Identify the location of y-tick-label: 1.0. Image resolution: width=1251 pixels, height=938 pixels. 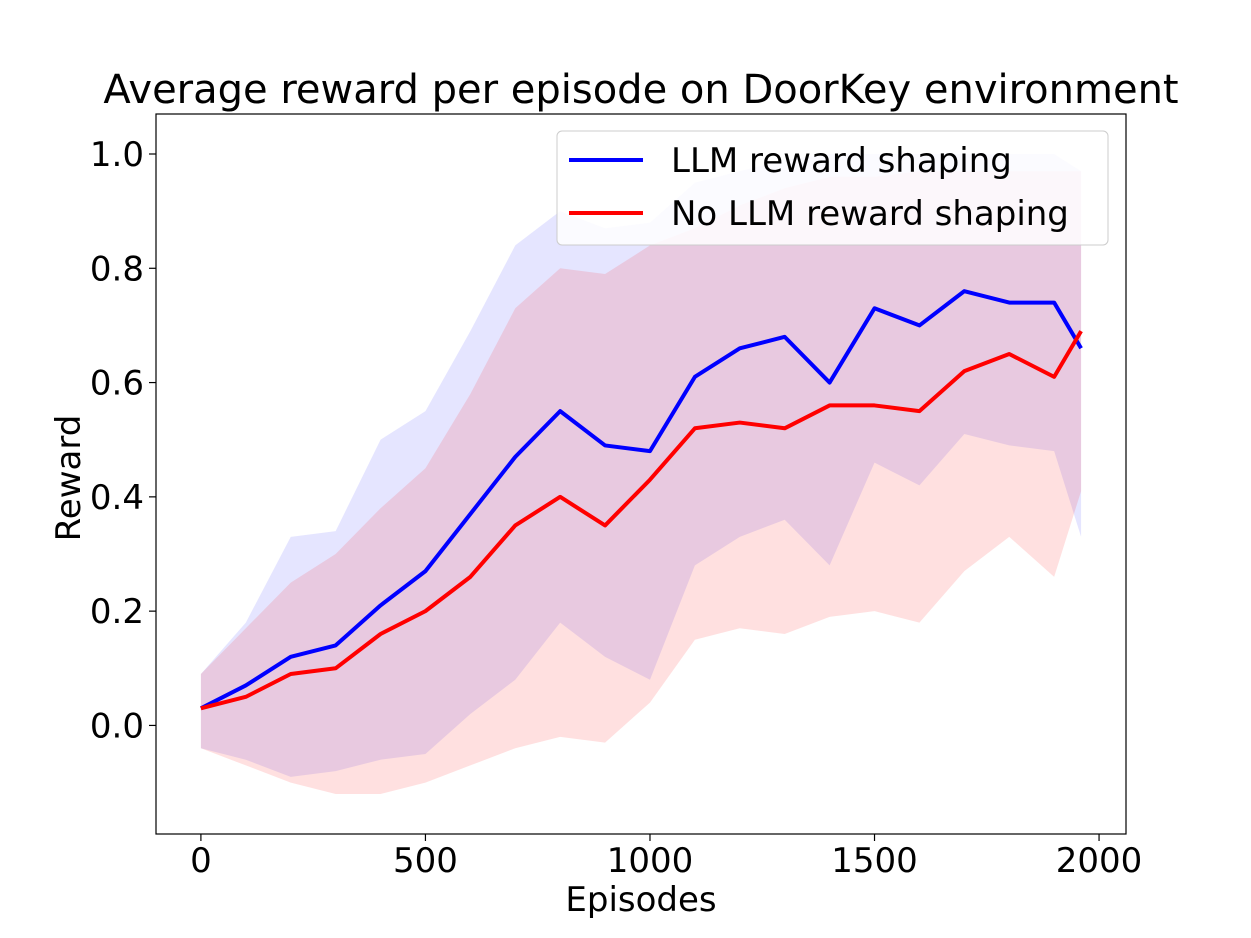
(117, 155).